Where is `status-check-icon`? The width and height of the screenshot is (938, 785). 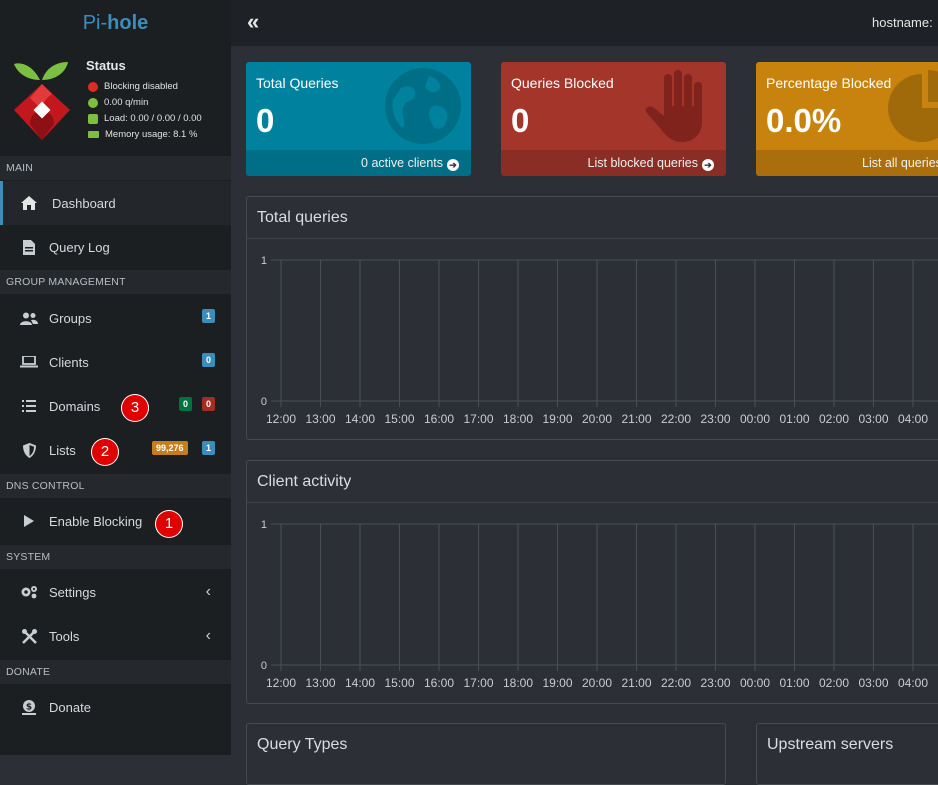 status-check-icon is located at coordinates (93, 102).